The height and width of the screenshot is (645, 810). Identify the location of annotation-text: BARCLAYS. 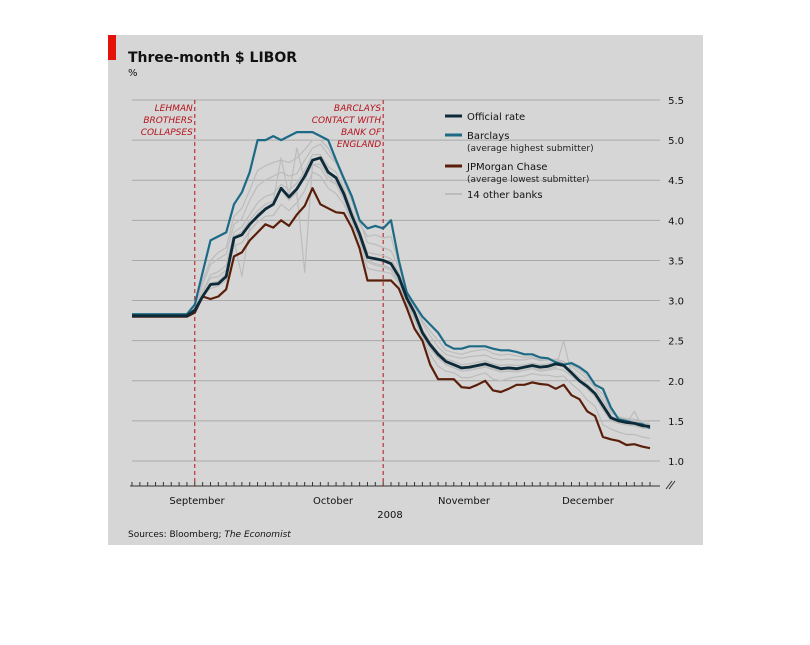
(358, 109).